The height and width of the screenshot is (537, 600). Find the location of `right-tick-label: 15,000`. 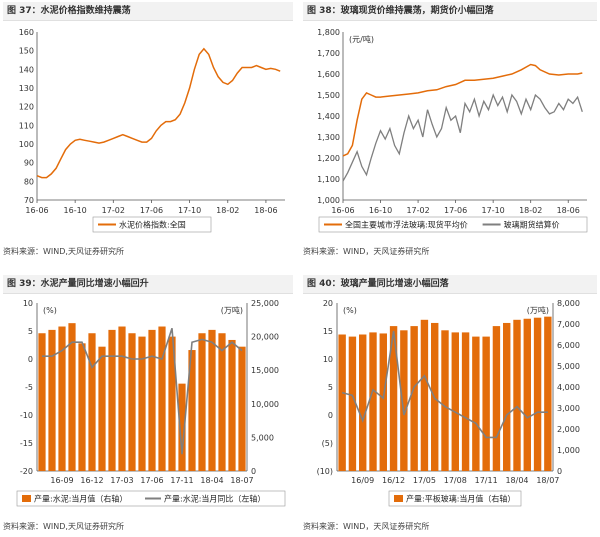

right-tick-label: 15,000 is located at coordinates (265, 370).